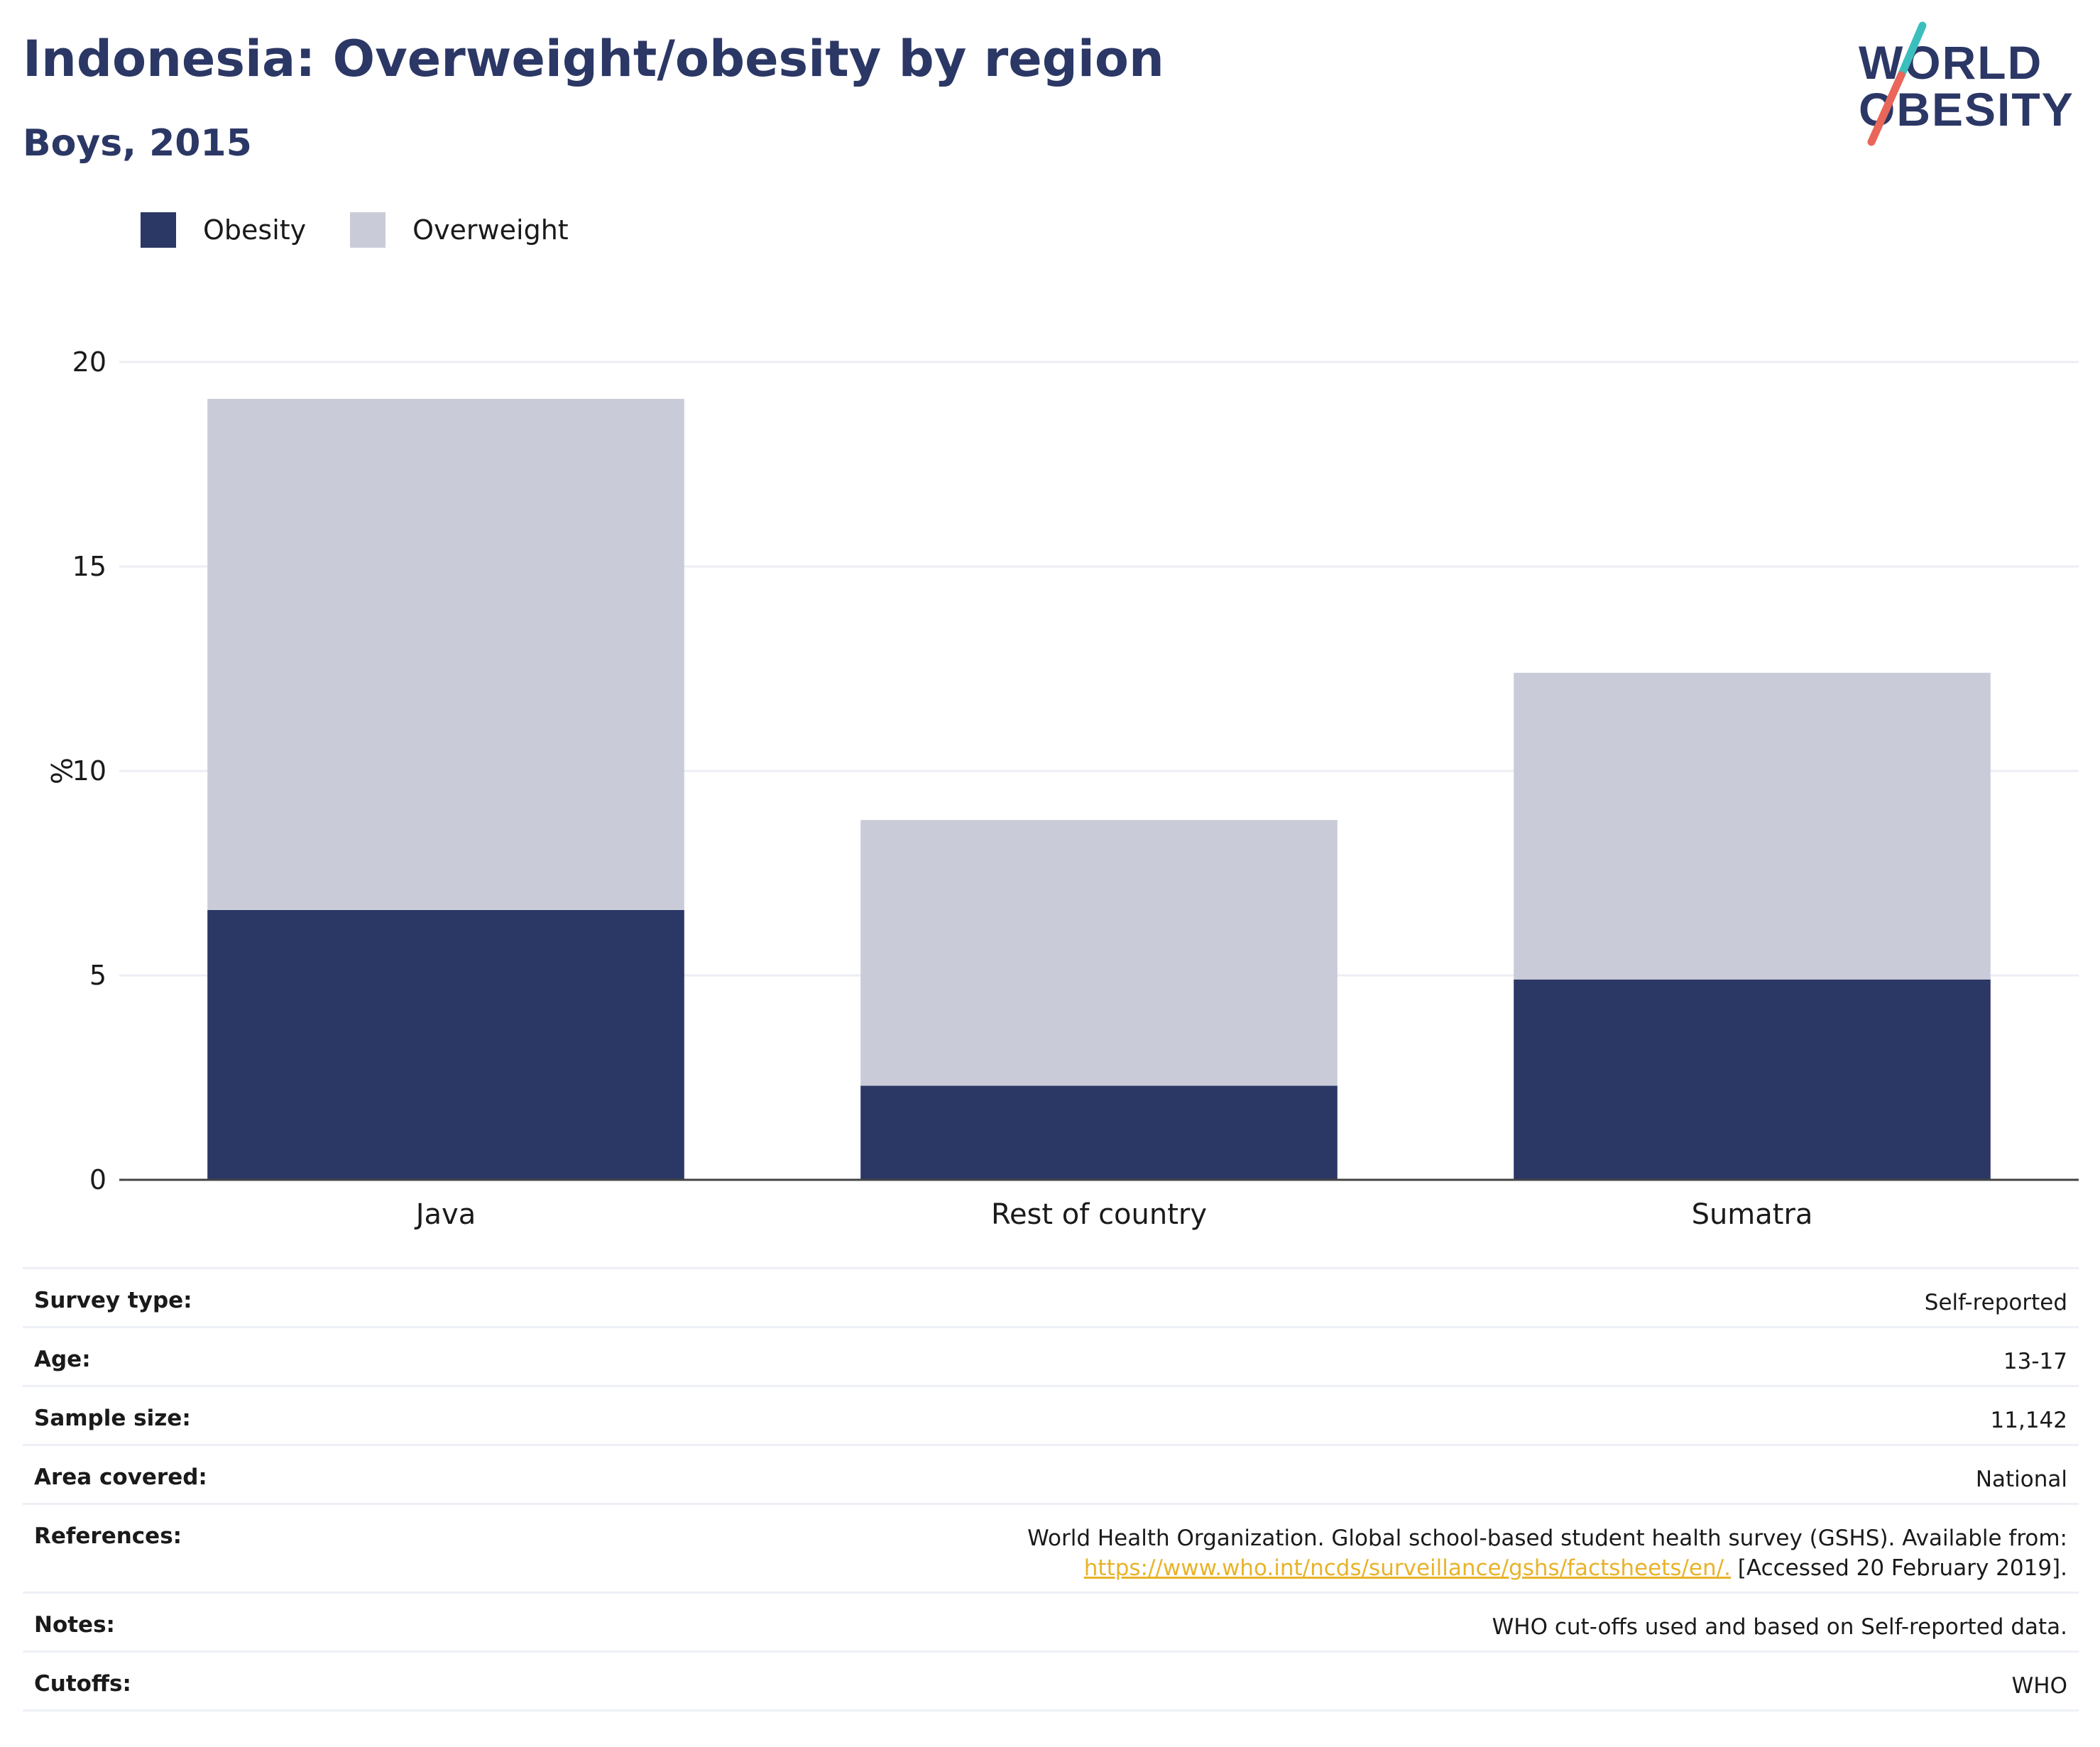 This screenshot has height=1747, width=2100. What do you see at coordinates (2028, 1420) in the screenshot?
I see `meta-value: 11,142` at bounding box center [2028, 1420].